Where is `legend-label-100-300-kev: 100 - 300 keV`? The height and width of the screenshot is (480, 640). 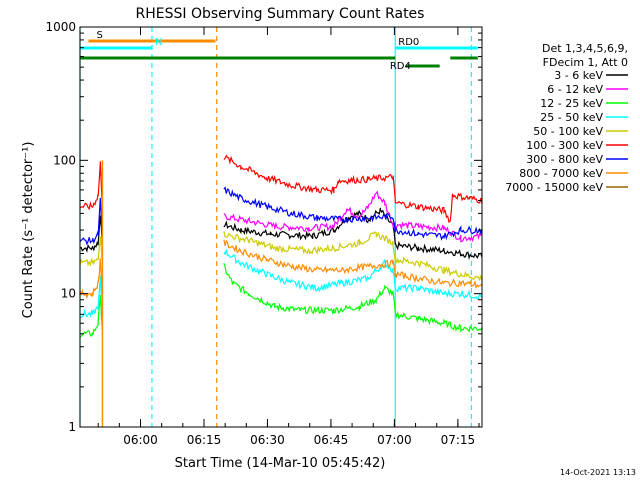 legend-label-100-300-kev: 100 - 300 keV is located at coordinates (564, 145).